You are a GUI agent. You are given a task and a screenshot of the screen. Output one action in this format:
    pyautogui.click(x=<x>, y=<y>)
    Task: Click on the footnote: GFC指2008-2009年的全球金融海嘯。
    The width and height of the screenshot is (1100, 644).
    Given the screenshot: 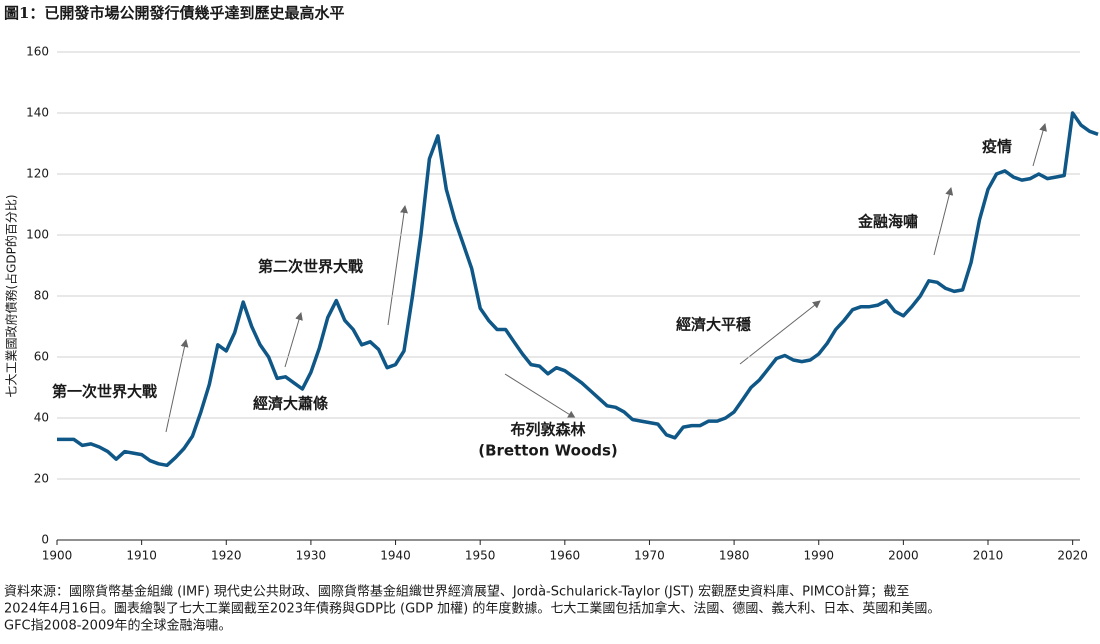 What is the action you would take?
    pyautogui.click(x=118, y=626)
    